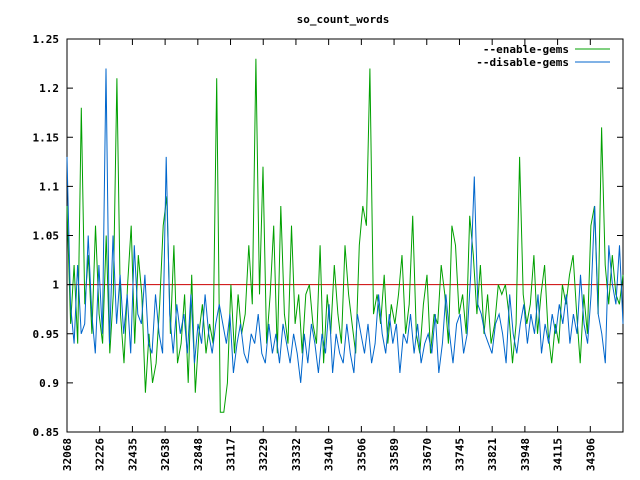 This screenshot has width=640, height=480. Describe the element at coordinates (343, 19) in the screenshot. I see `chart-title: so_count_words` at that location.